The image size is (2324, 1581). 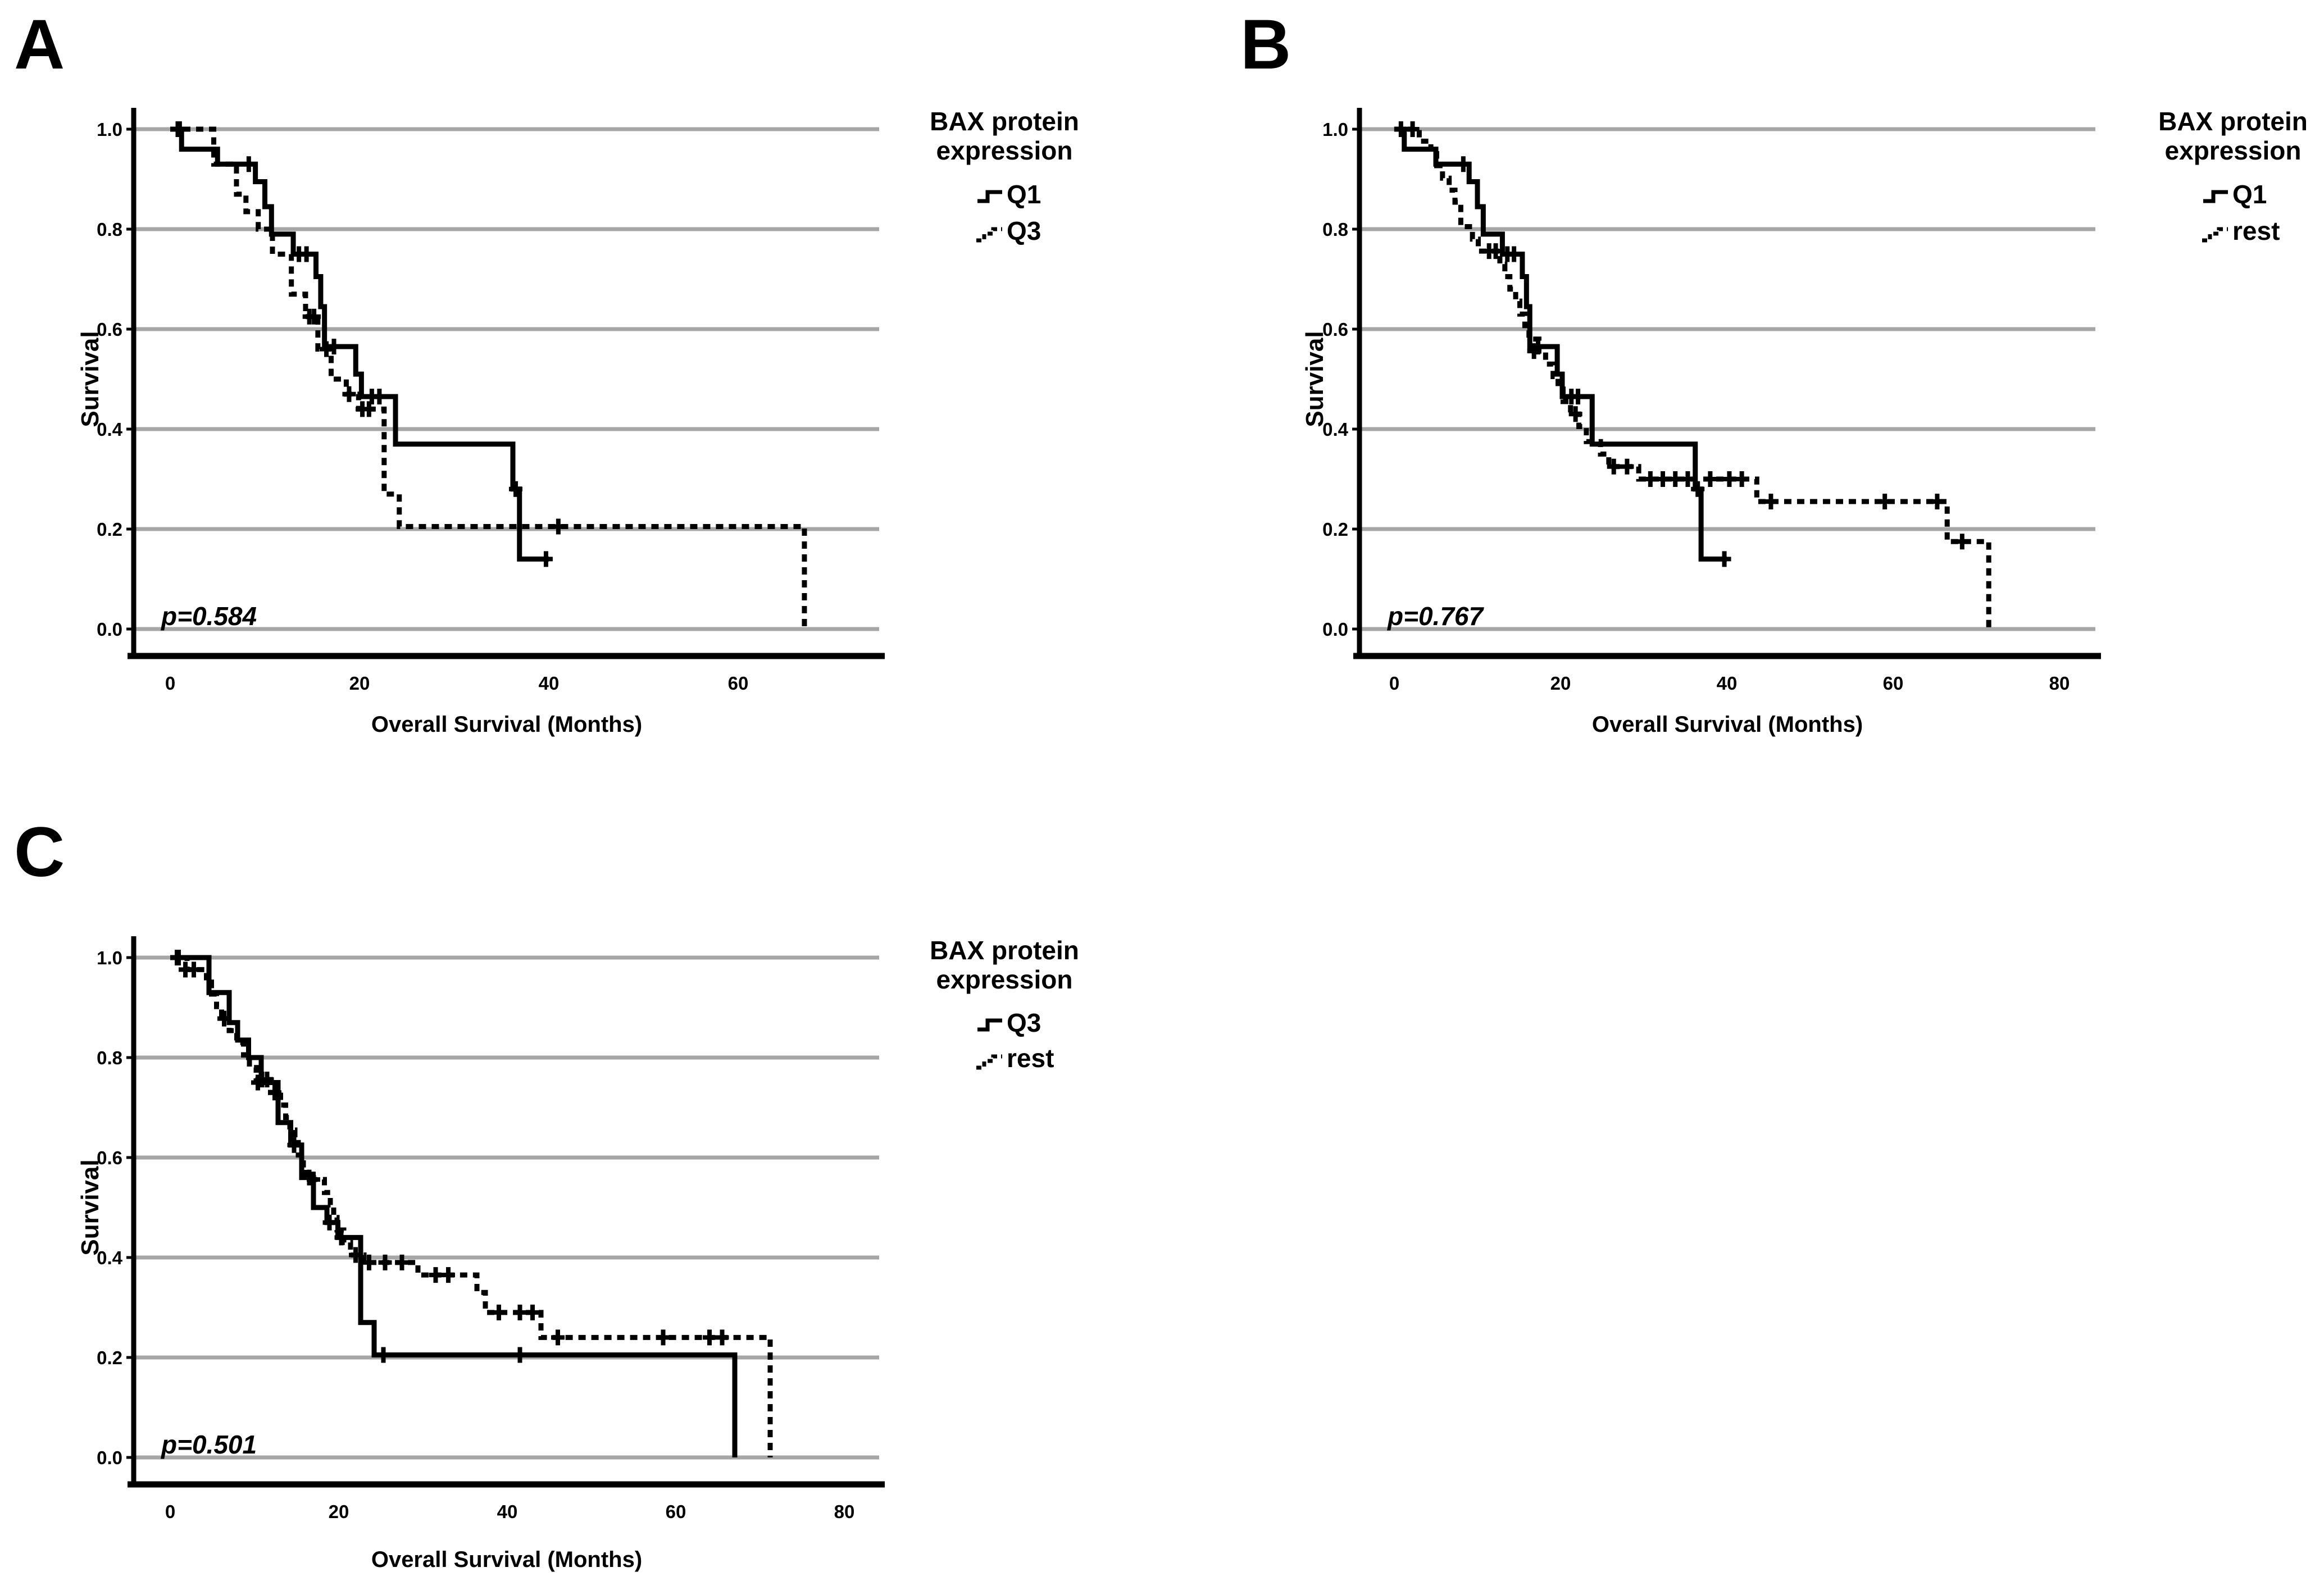 What do you see at coordinates (368, 328) in the screenshot?
I see `censor-marks-Q3` at bounding box center [368, 328].